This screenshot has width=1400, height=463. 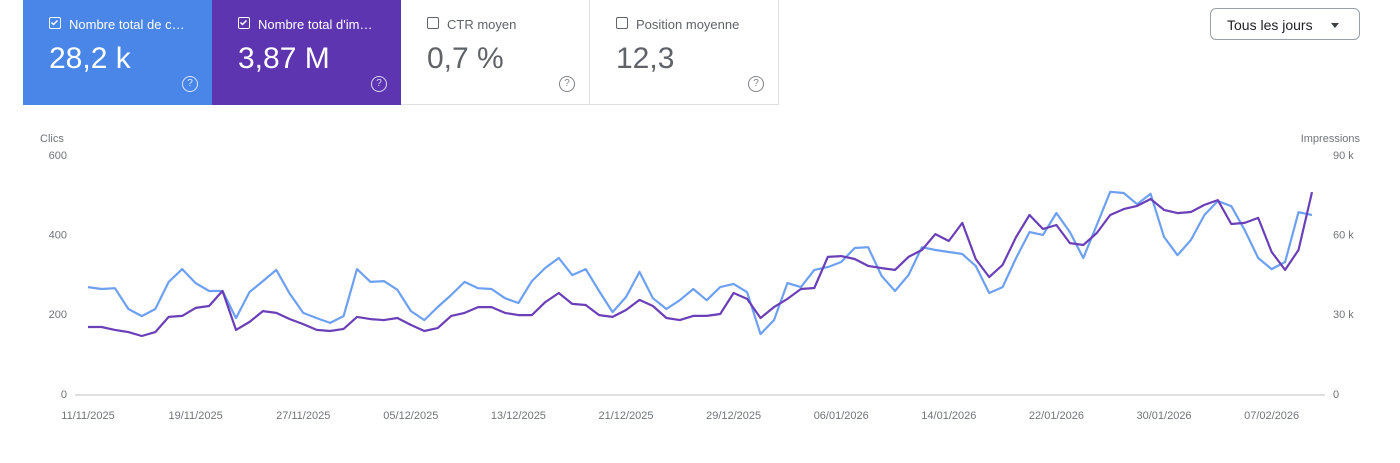 I want to click on x-tick-label: 05/12/2025, so click(x=410, y=416).